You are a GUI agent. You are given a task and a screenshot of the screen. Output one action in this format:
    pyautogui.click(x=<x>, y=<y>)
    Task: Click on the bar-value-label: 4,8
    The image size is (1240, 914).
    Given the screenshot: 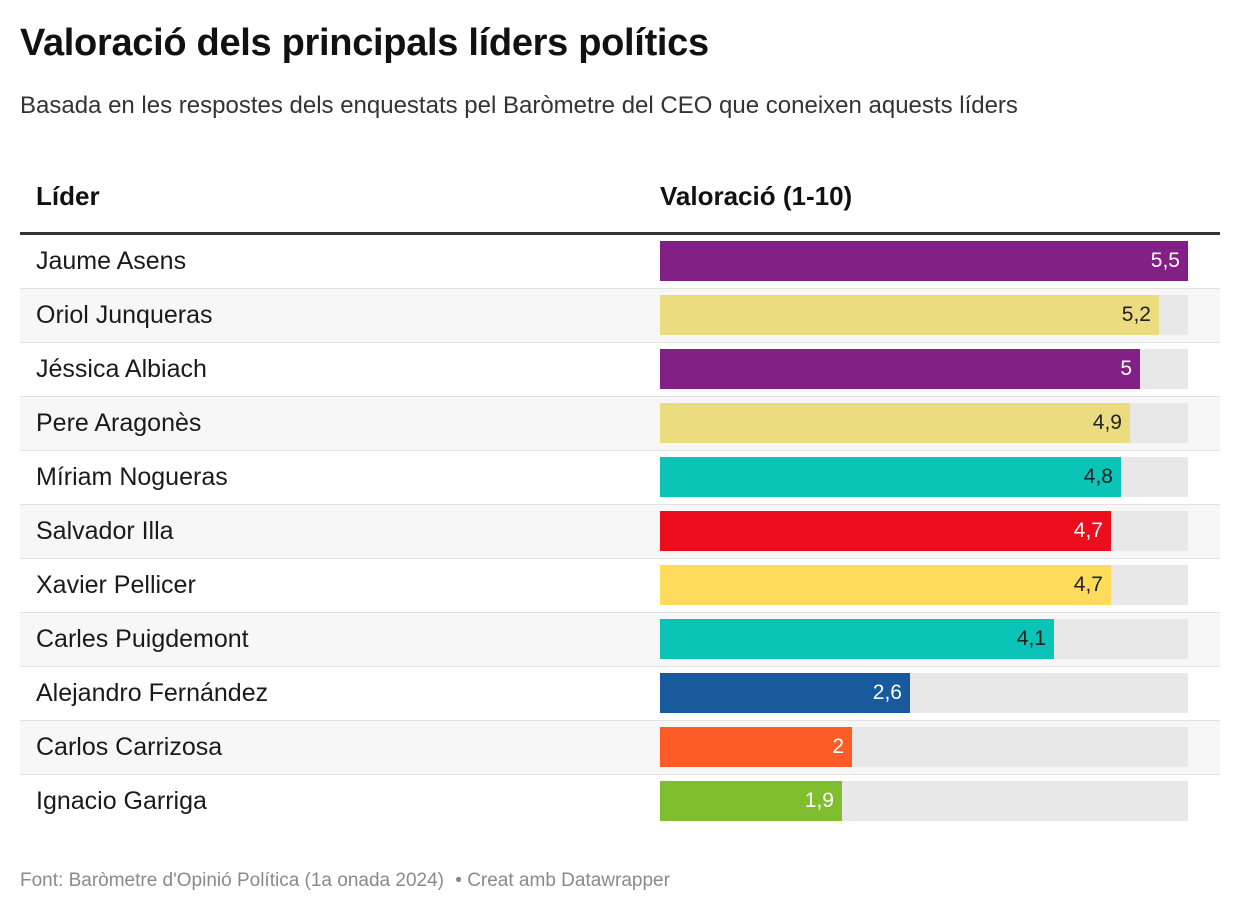 What is the action you would take?
    pyautogui.click(x=1098, y=476)
    